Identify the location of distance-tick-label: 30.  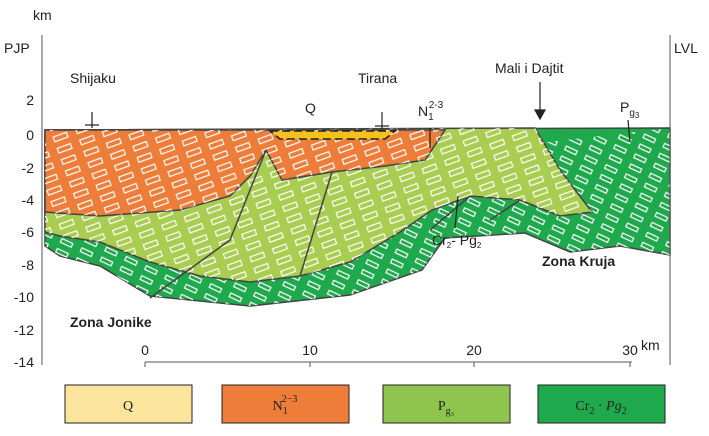
(630, 350).